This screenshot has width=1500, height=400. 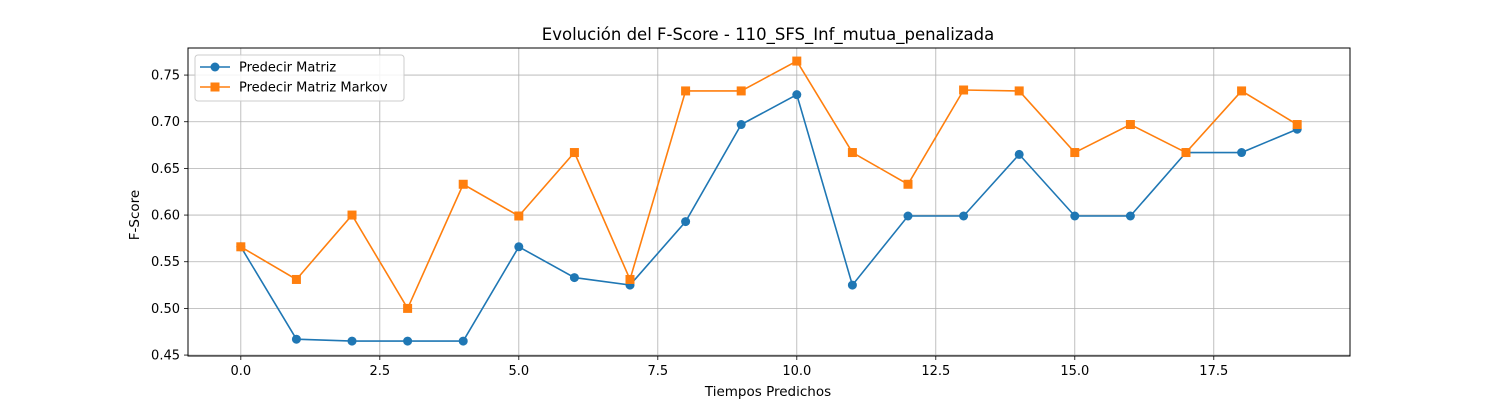 I want to click on x-tick-label: 0.0, so click(x=240, y=371).